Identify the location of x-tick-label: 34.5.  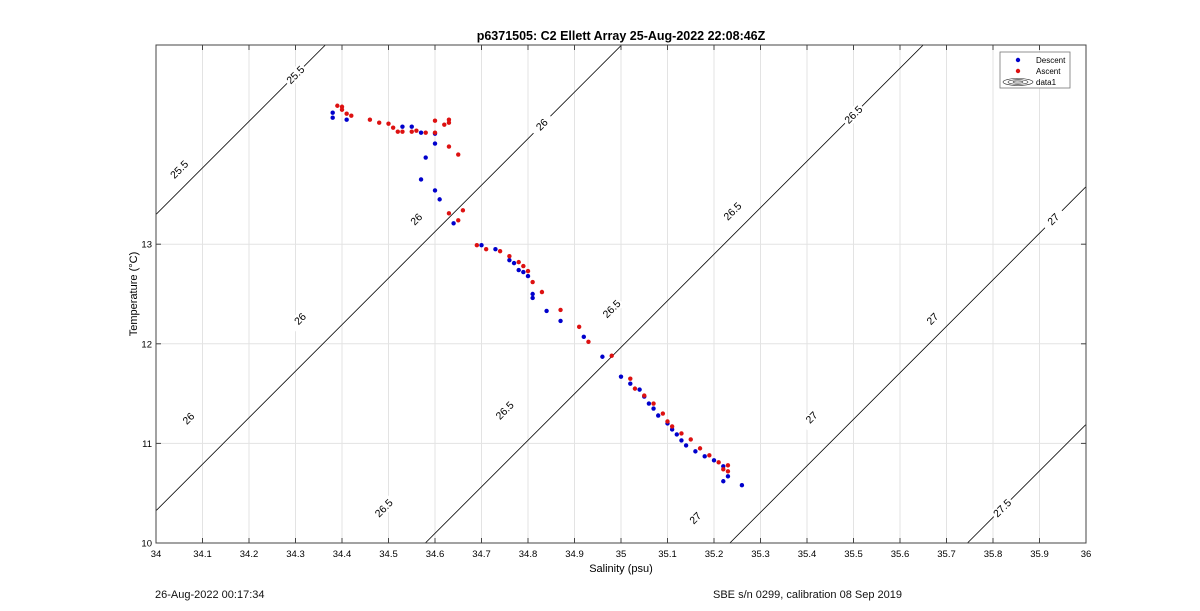
(388, 554).